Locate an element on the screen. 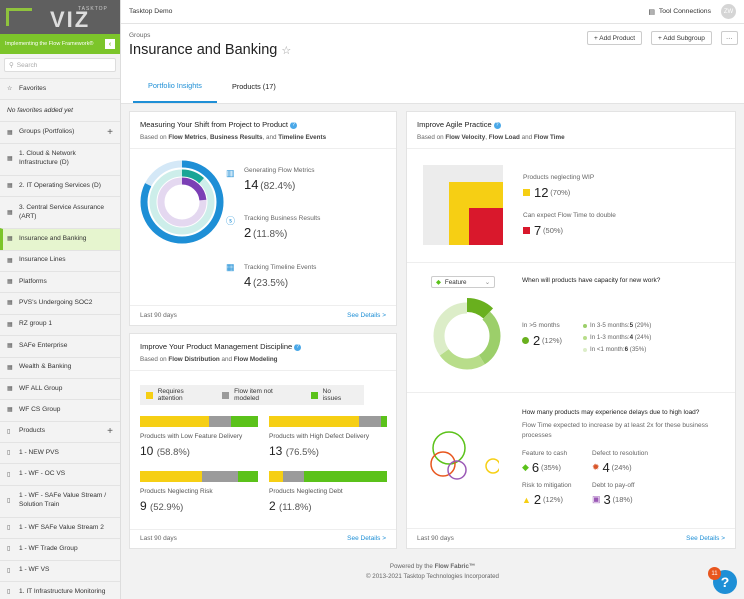  pm-item-label: Products with High Defect Delivery is located at coordinates (319, 436).